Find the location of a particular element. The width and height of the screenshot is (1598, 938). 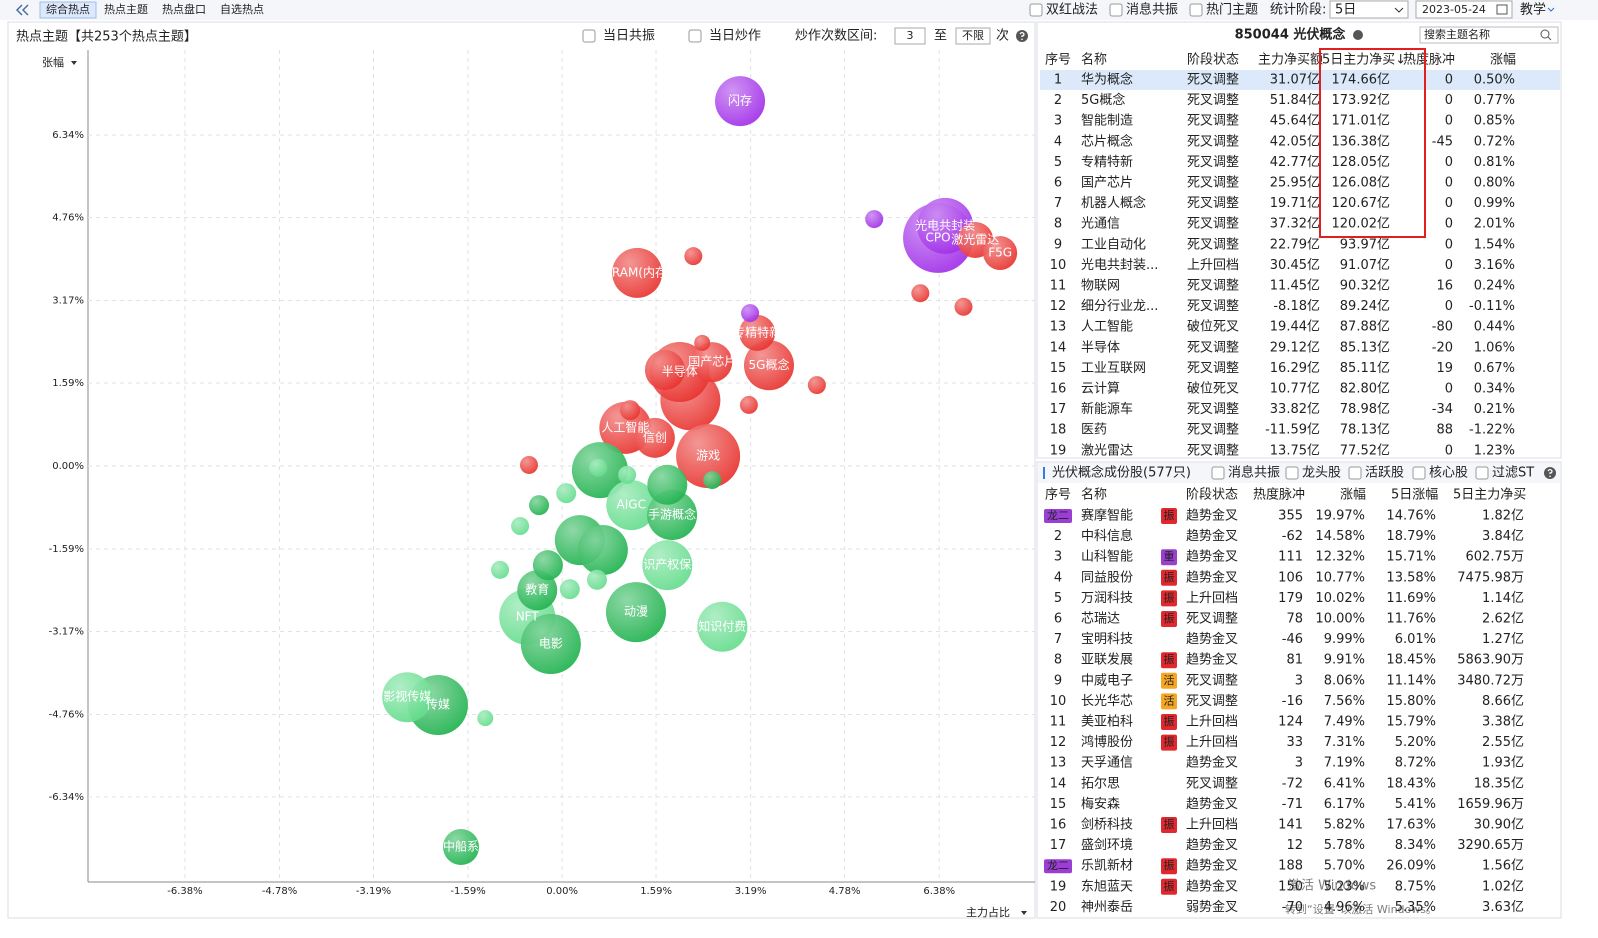

stock-name: 天孚通信 is located at coordinates (1107, 763).